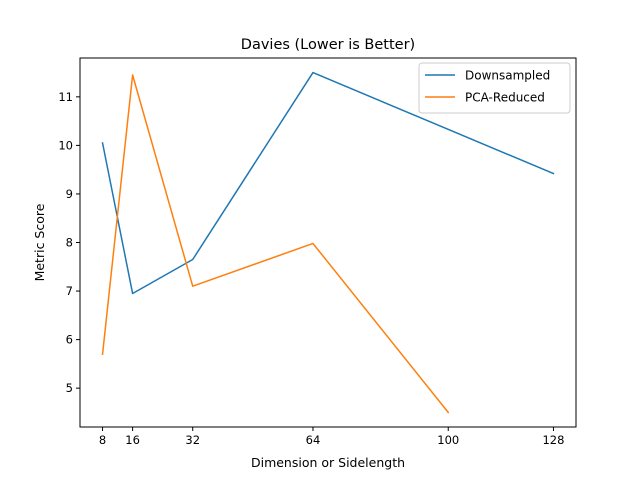 The image size is (640, 480). I want to click on x-tick-label: 32, so click(192, 440).